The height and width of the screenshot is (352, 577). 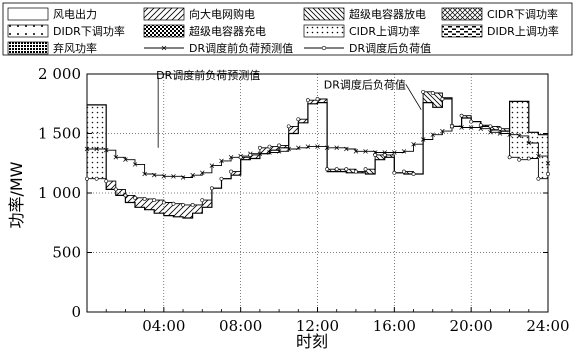 I want to click on legend-label: 超级电容器充电, so click(x=227, y=31).